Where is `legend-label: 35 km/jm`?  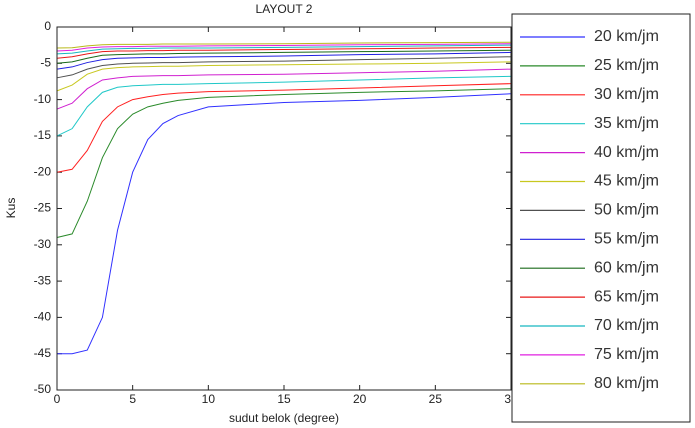
legend-label: 35 km/jm is located at coordinates (626, 123).